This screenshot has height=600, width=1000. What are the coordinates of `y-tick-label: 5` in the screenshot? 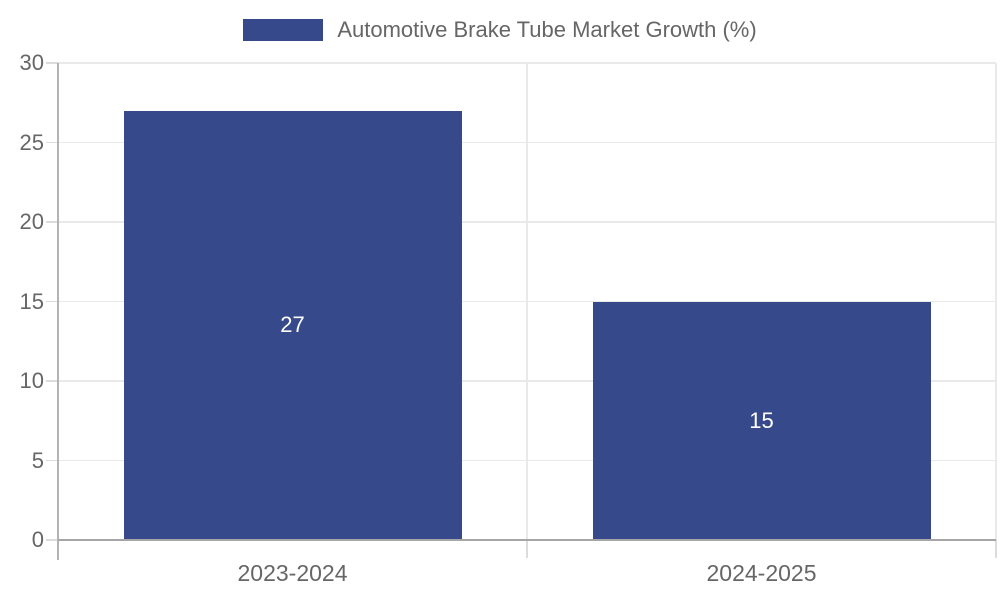 It's located at (37, 460).